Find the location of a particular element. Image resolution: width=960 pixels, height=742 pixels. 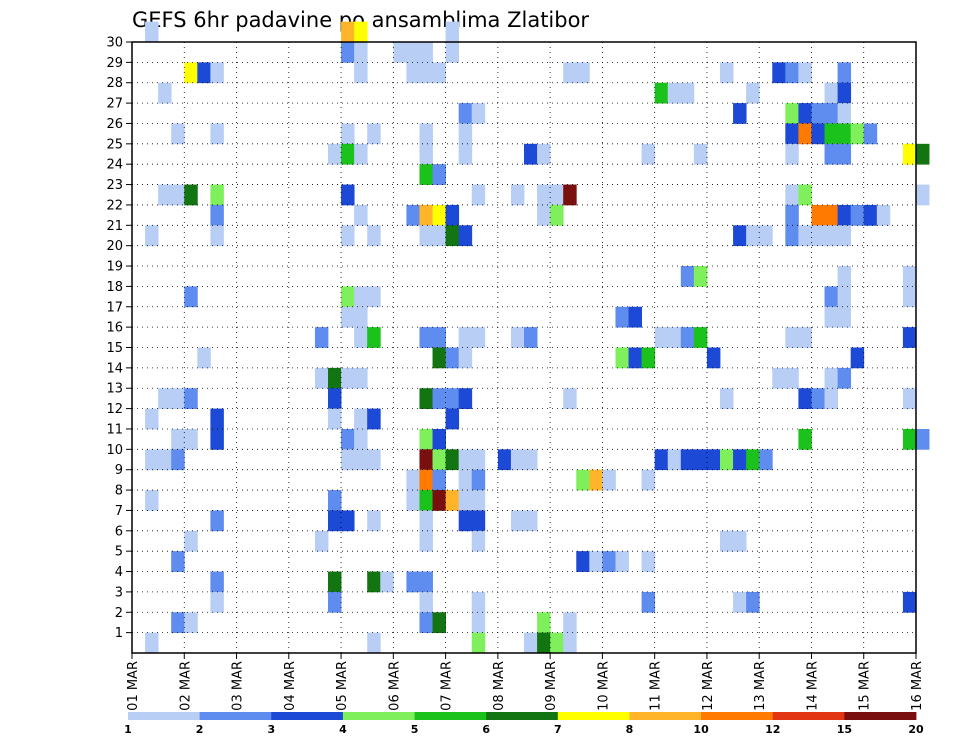

x-tick-label: 15 MAR is located at coordinates (865, 686).